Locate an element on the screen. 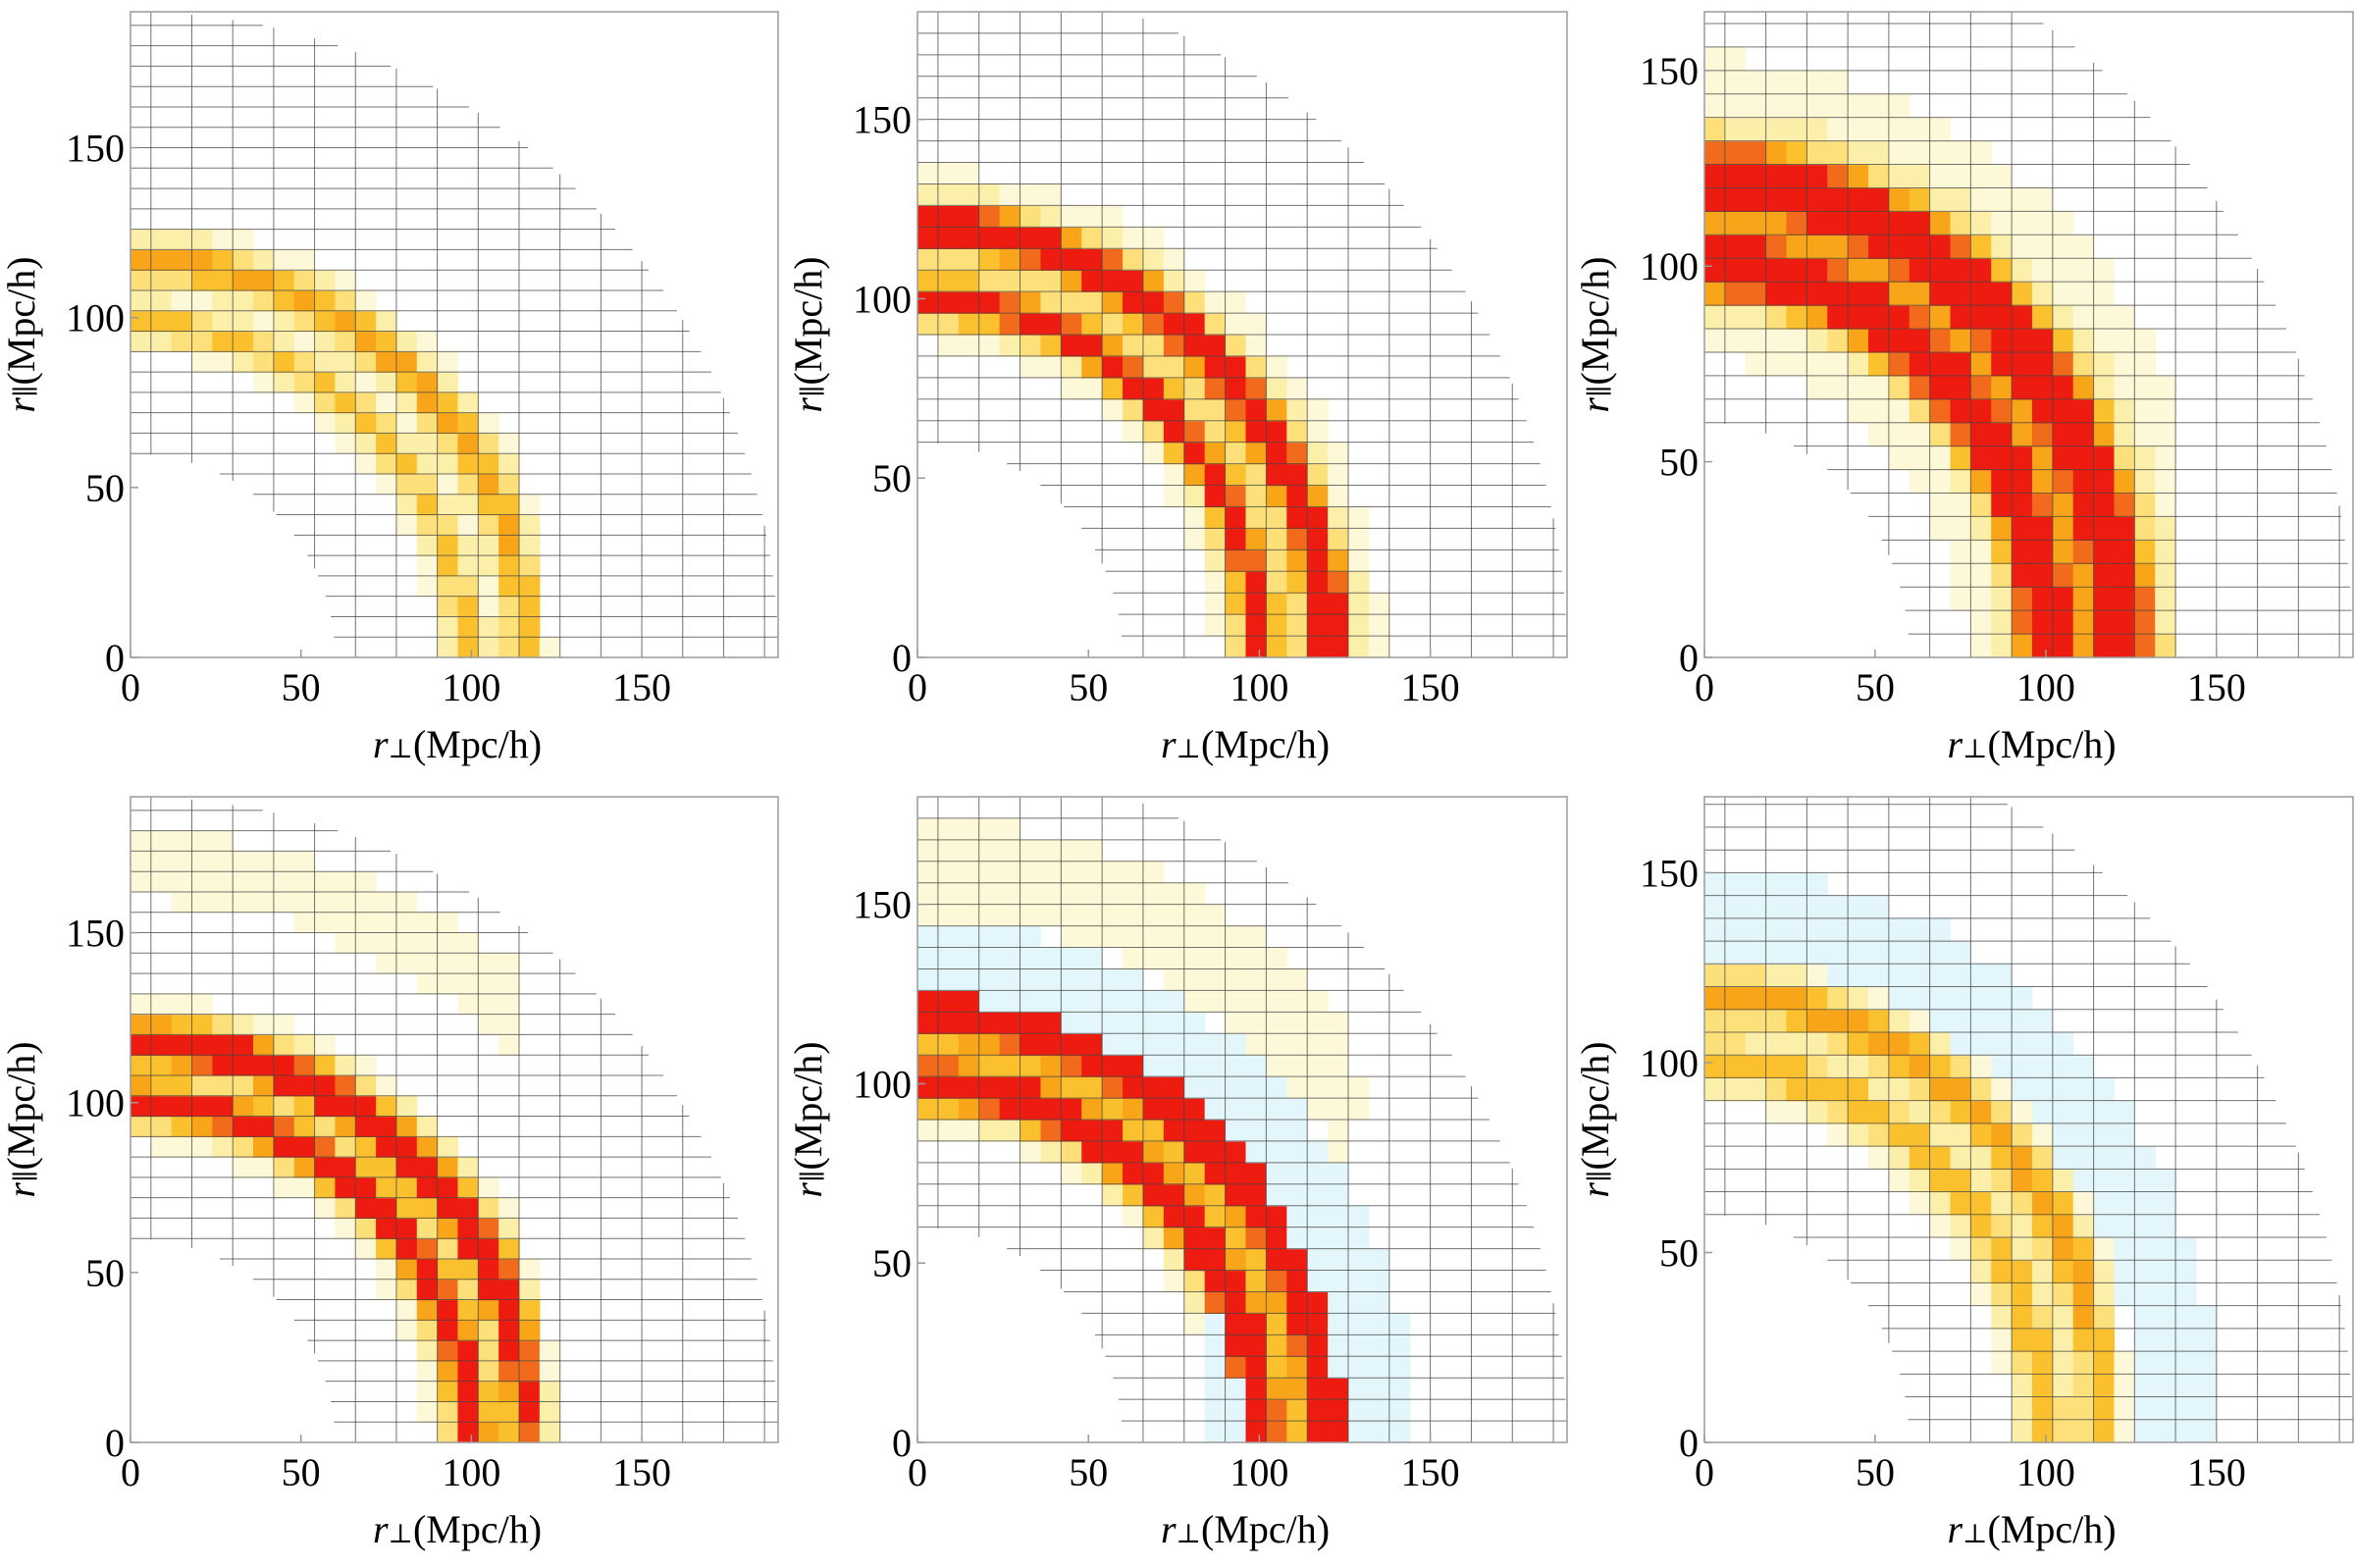 The image size is (2355, 1568). x-tick-label: 100 is located at coordinates (471, 1472).